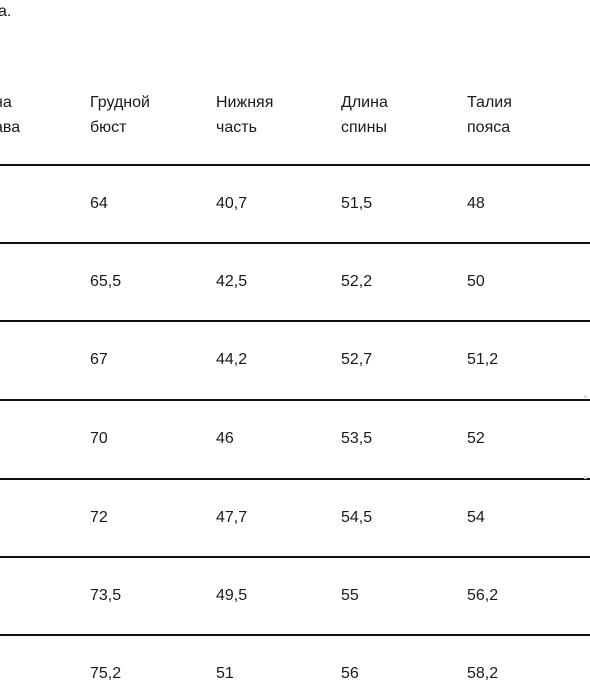 The height and width of the screenshot is (698, 590). Describe the element at coordinates (106, 281) in the screenshot. I see `table-cell: 65,5` at that location.